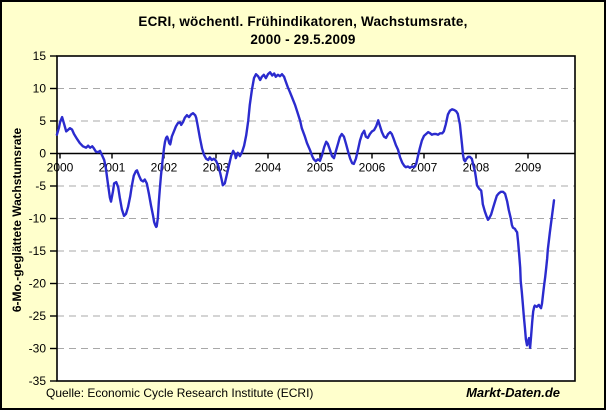  What do you see at coordinates (112, 168) in the screenshot?
I see `x-tick-label: 2001` at bounding box center [112, 168].